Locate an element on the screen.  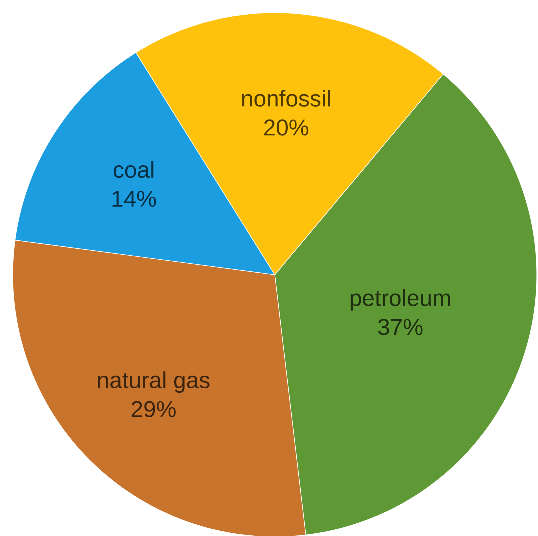
slice-label: coal is located at coordinates (134, 169).